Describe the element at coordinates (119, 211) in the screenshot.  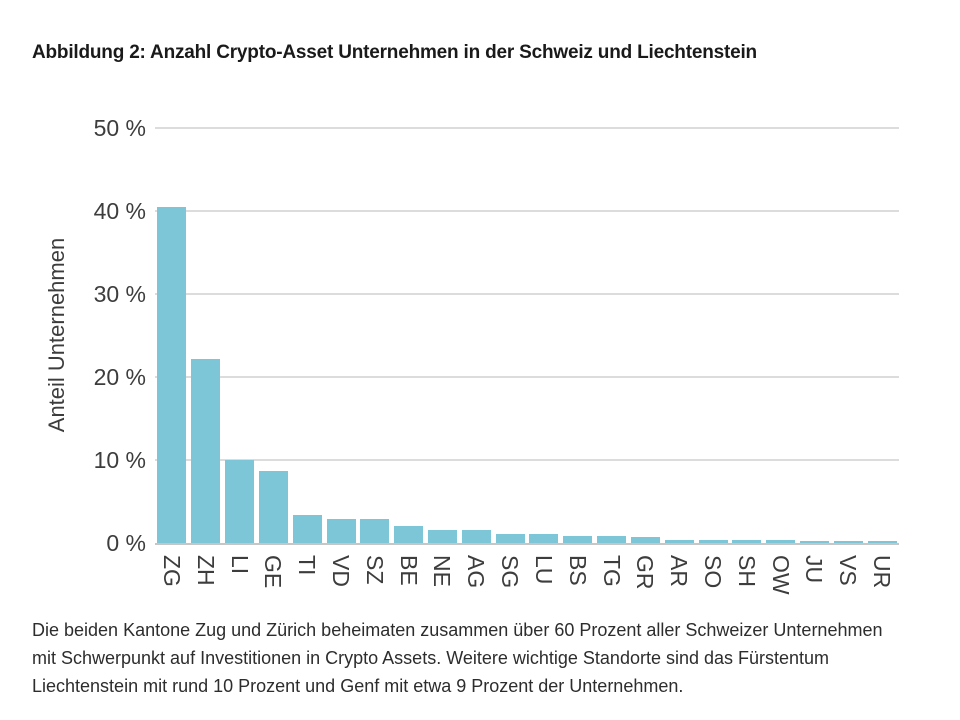
I see `y-tick-label-40: 40 %` at that location.